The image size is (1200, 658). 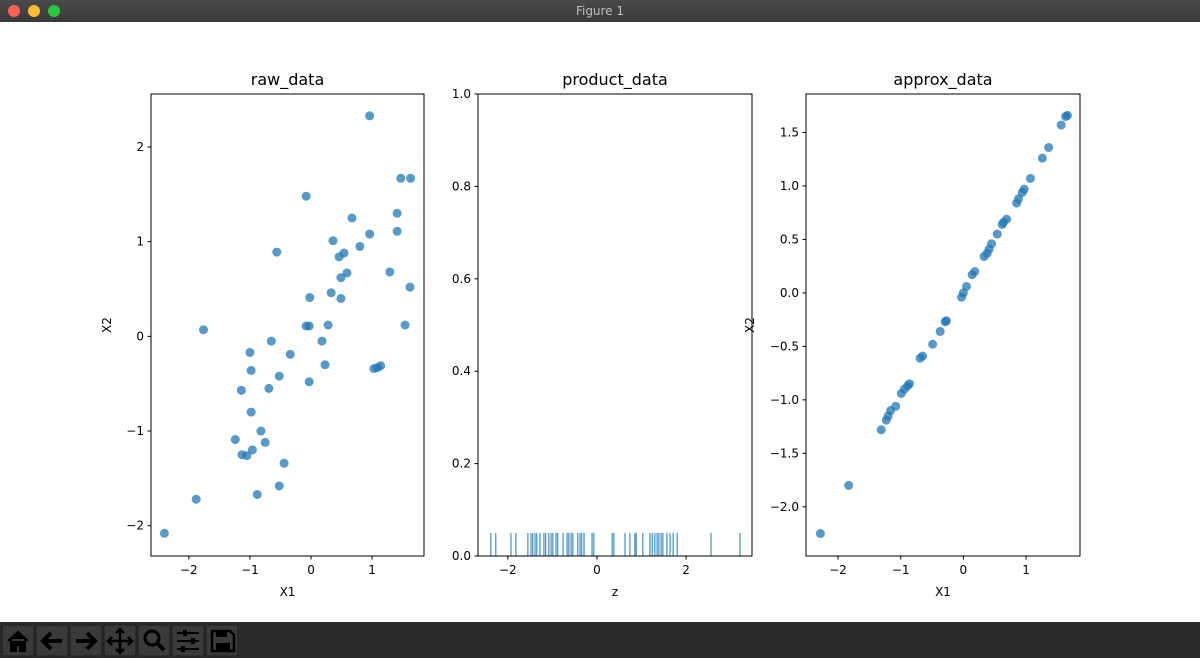 I want to click on title-bar, so click(x=600, y=11).